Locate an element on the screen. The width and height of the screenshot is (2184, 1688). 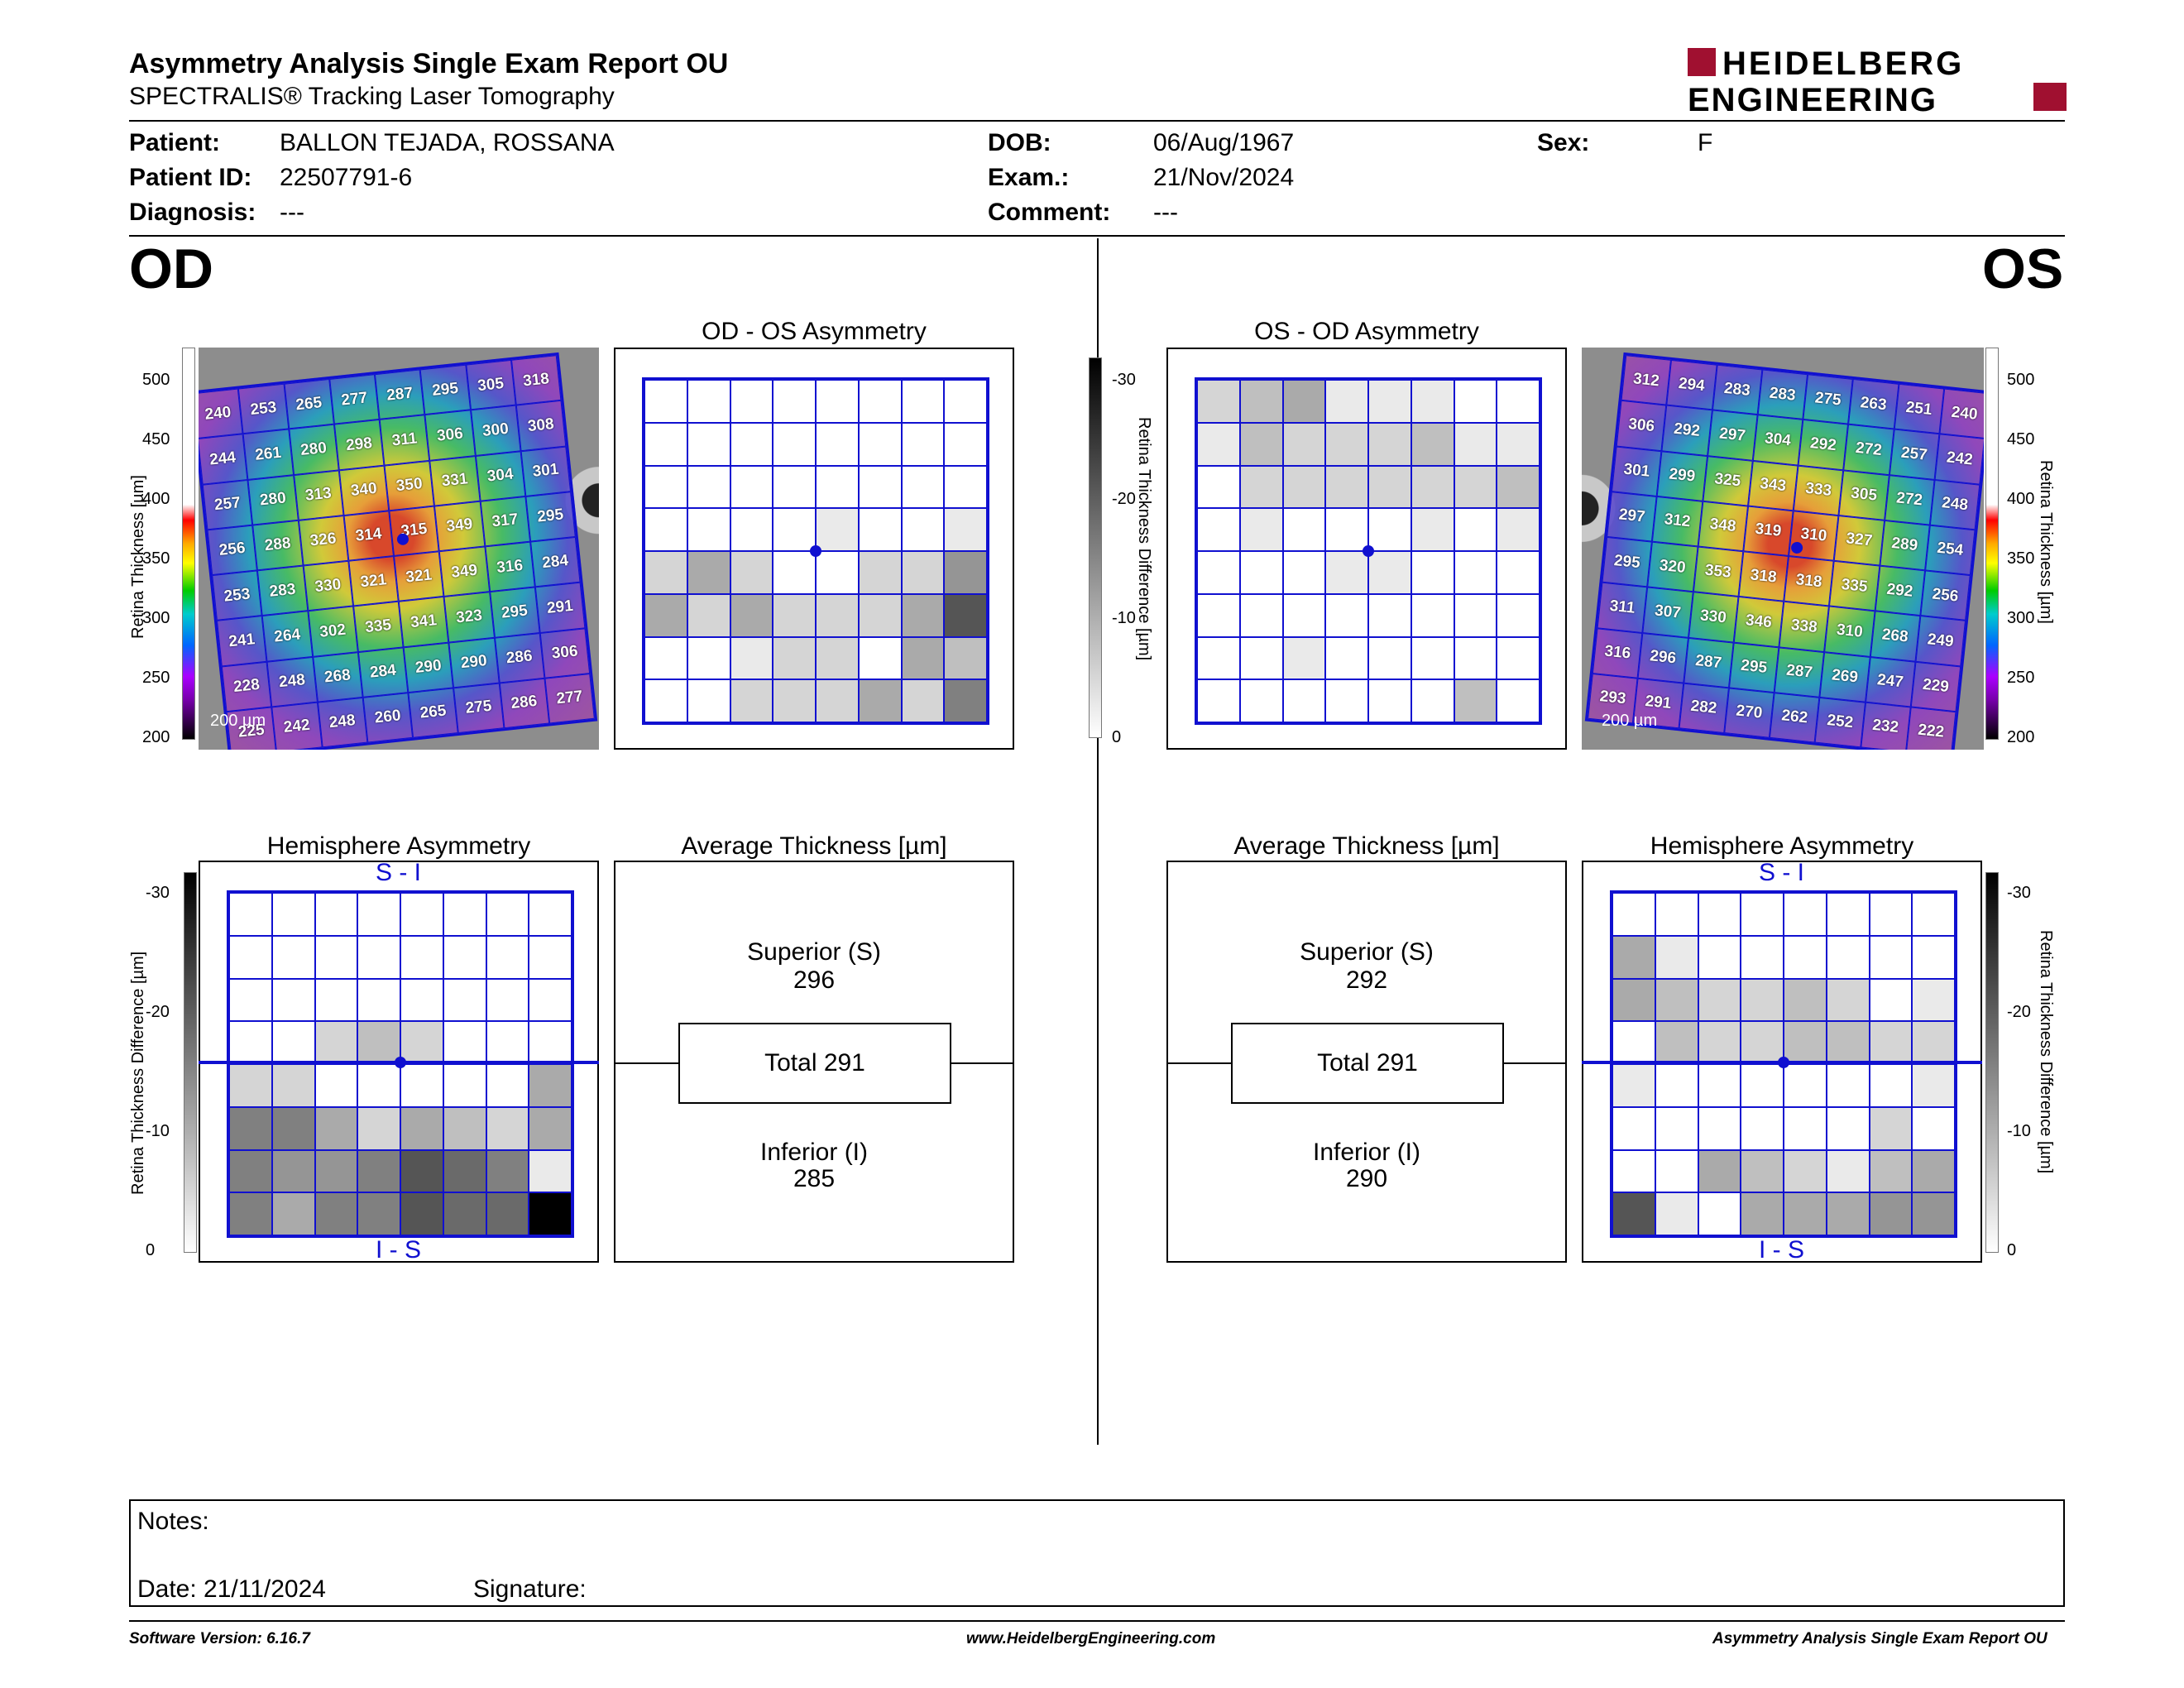
report-subtitle: SPECTRALIS® Tracking Laser Tomography is located at coordinates (372, 96).